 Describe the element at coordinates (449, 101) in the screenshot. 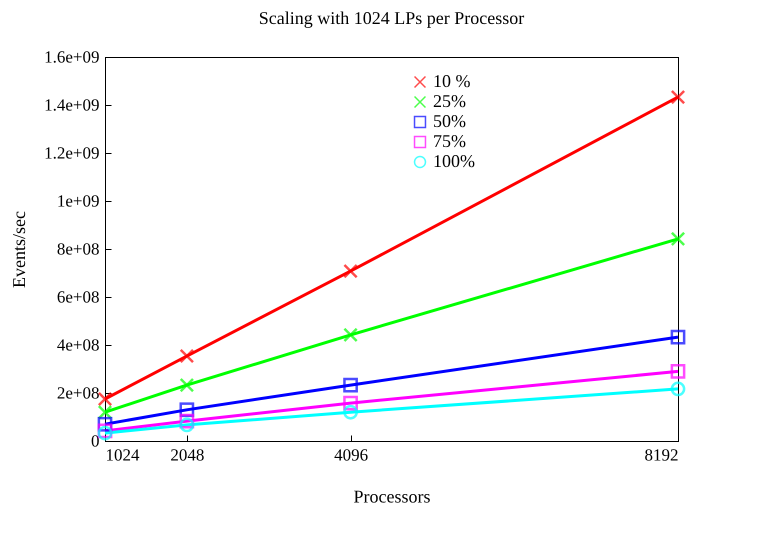

I see `legend-label: 25%` at that location.